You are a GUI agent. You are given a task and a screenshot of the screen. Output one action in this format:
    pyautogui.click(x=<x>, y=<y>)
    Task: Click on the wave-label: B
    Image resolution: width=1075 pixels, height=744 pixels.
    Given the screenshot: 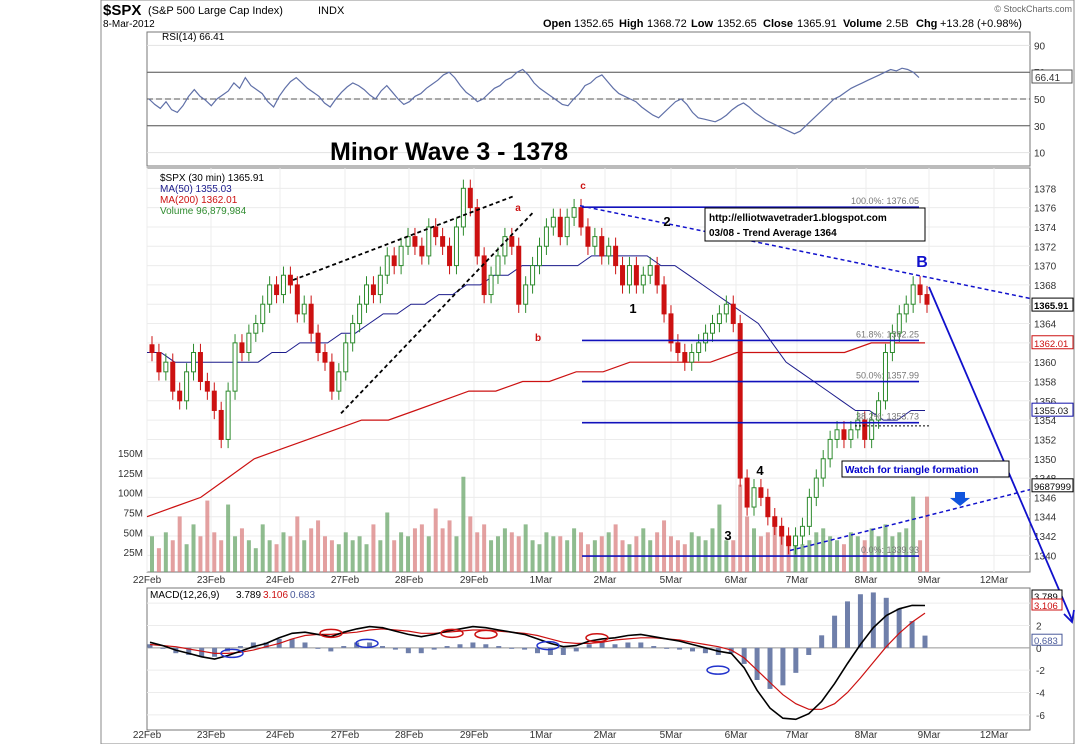 What is the action you would take?
    pyautogui.click(x=922, y=262)
    